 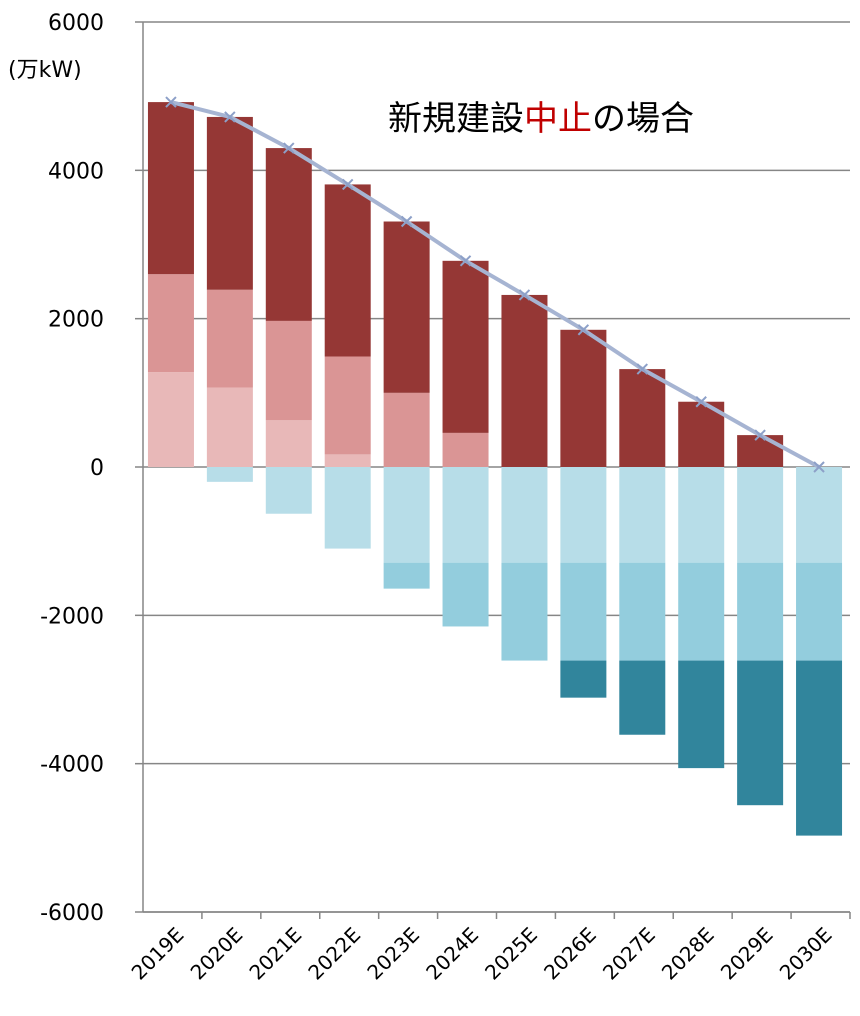 What do you see at coordinates (334, 954) in the screenshot?
I see `x-tick-label: 2022E` at bounding box center [334, 954].